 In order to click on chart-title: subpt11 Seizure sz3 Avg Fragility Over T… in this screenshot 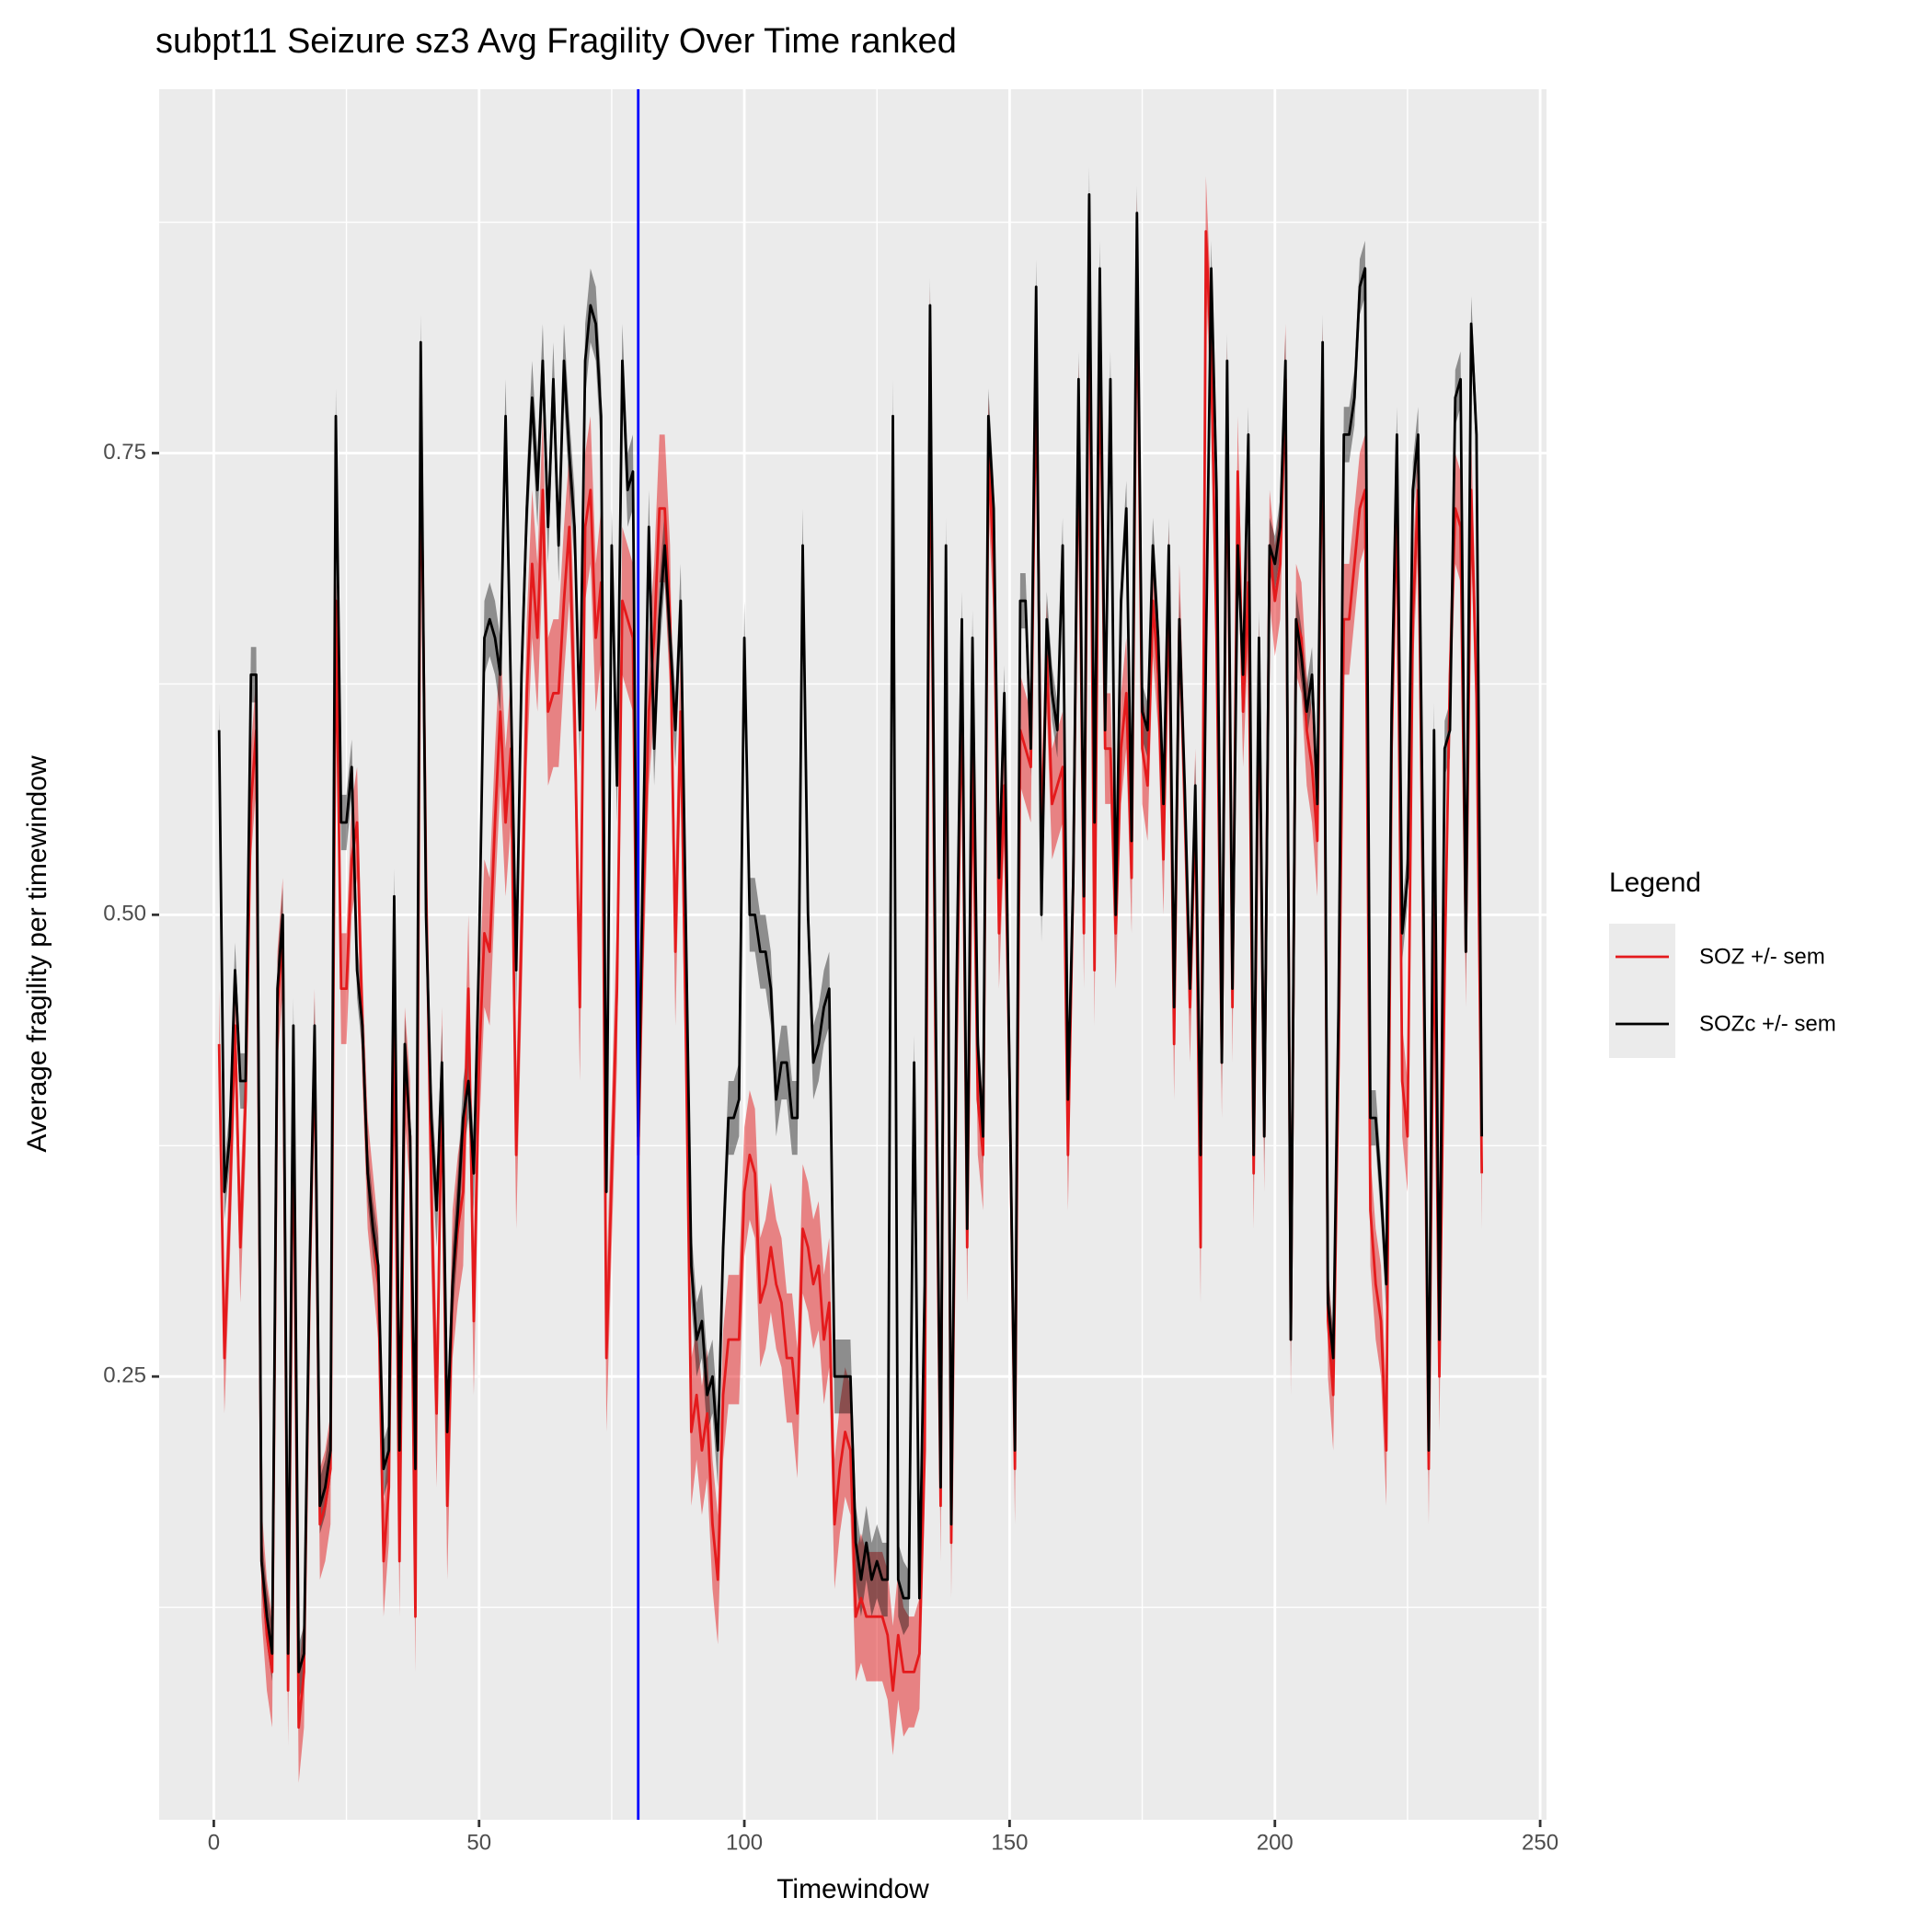, I will do `click(556, 41)`.